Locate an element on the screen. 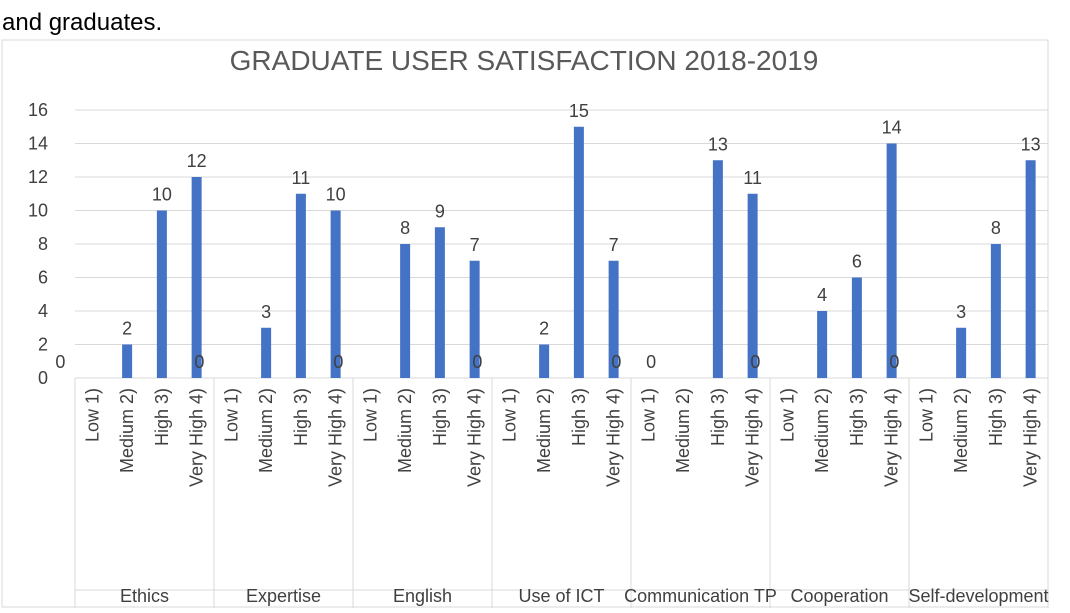 The height and width of the screenshot is (613, 1070). value-label: 14 is located at coordinates (892, 128).